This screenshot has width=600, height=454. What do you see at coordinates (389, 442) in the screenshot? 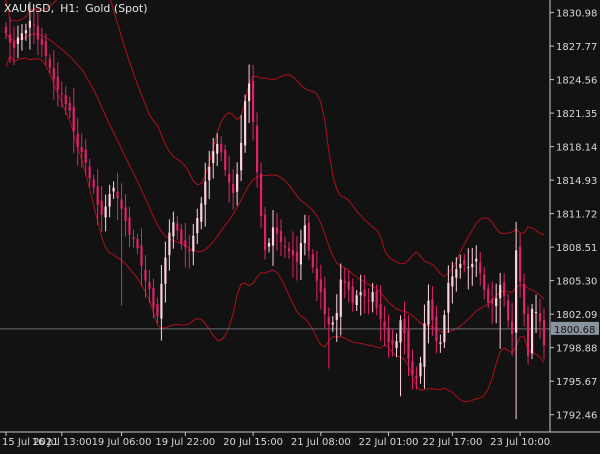
I see `x-tick-label: 22 Jul 01:00` at bounding box center [389, 442].